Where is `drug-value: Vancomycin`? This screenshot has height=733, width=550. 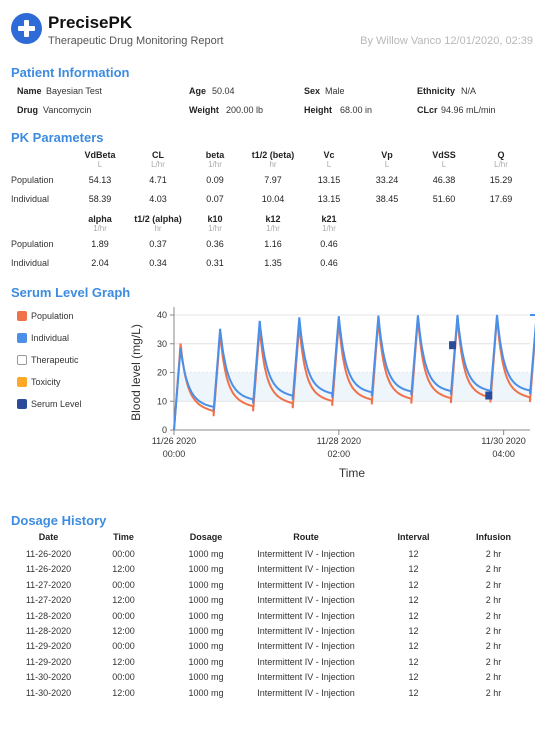
drug-value: Vancomycin is located at coordinates (67, 110).